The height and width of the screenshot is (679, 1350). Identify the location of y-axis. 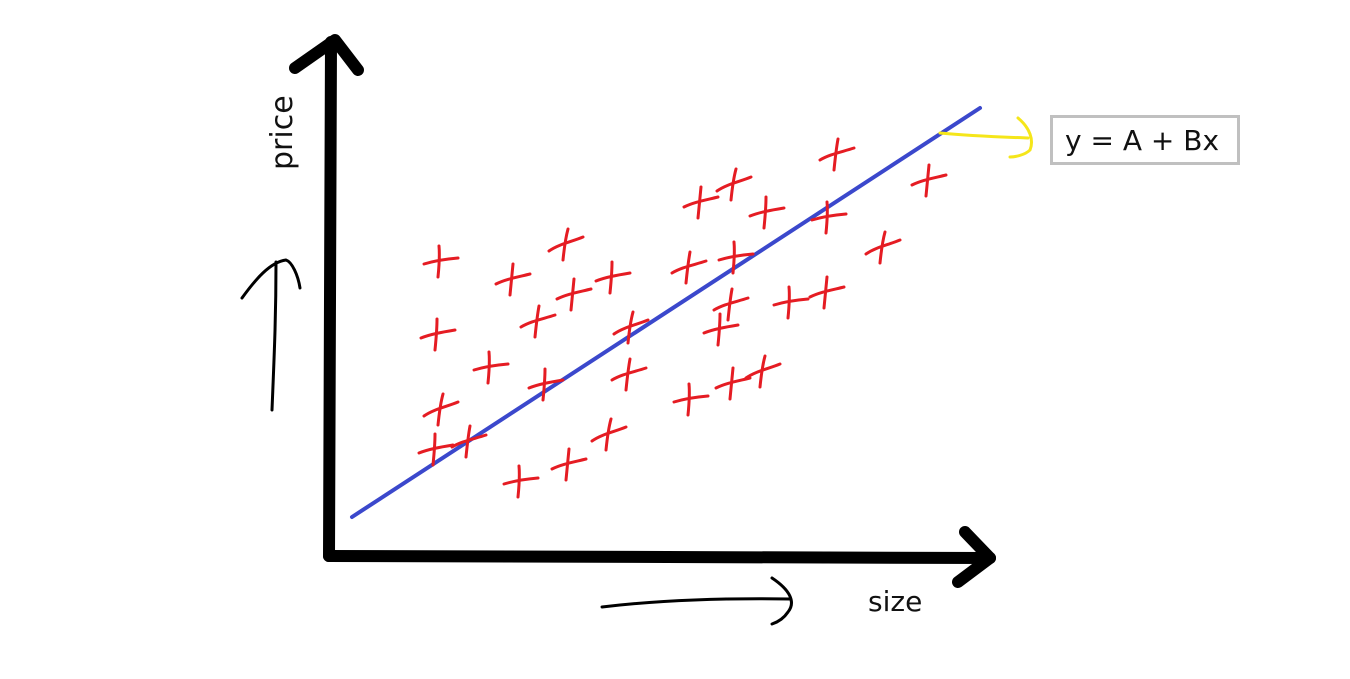
(330, 299).